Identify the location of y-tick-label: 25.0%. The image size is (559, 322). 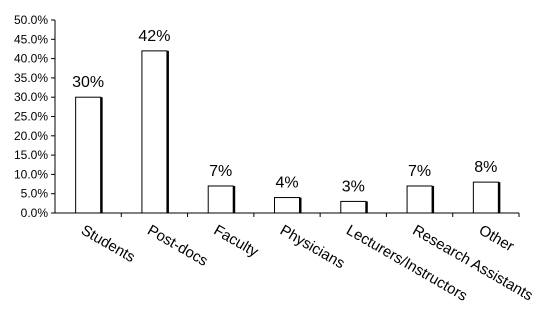
(31, 117).